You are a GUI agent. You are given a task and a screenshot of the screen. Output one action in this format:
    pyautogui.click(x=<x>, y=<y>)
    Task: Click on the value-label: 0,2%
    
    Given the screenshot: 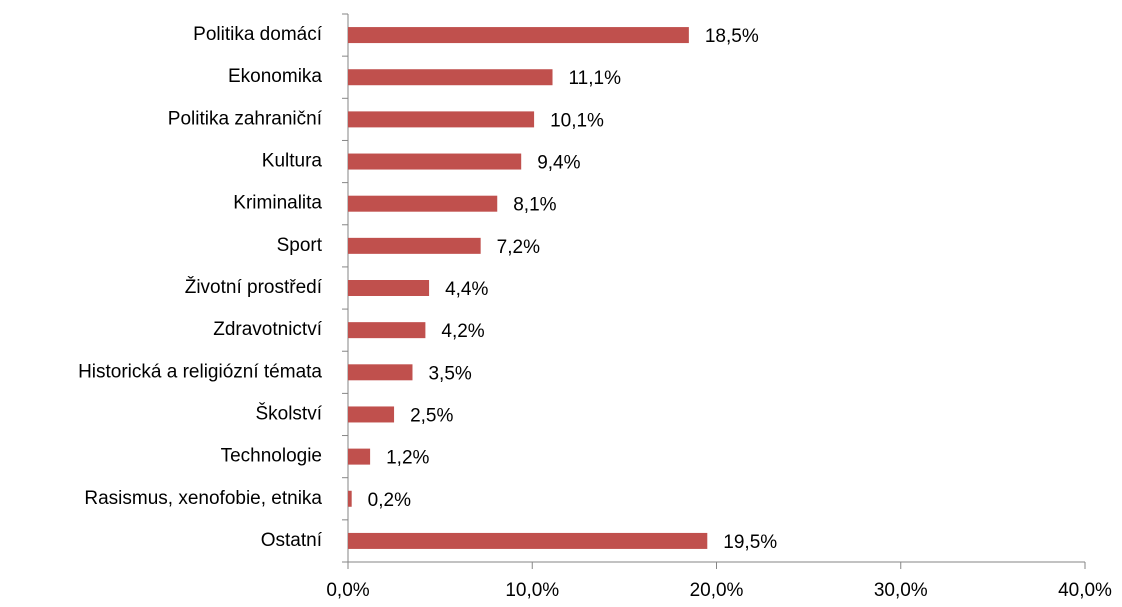 What is the action you would take?
    pyautogui.click(x=389, y=500)
    